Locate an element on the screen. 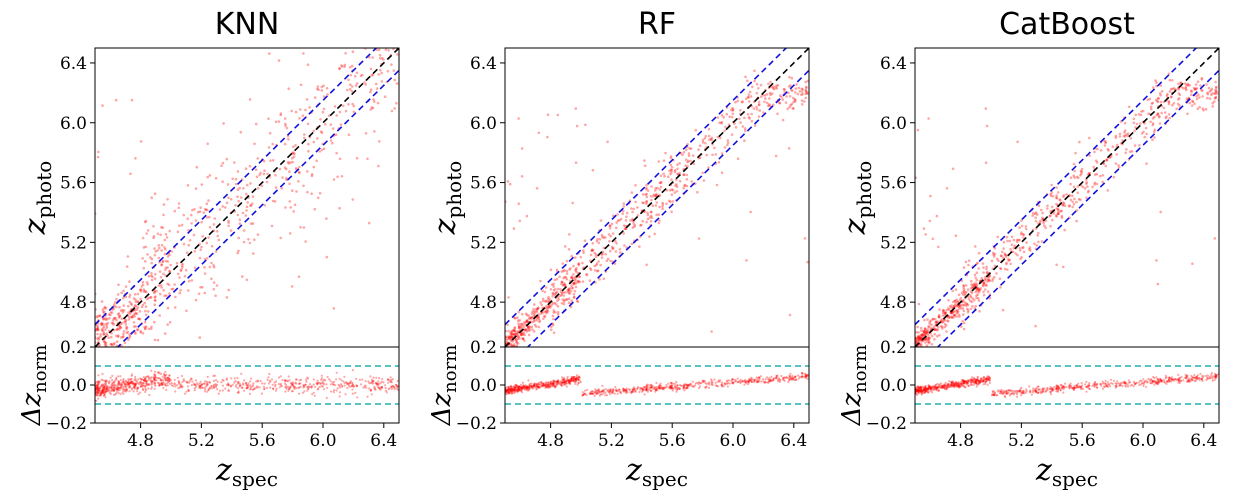 This screenshot has height=494, width=1255. y-axis-sub: photo is located at coordinates (454, 190).